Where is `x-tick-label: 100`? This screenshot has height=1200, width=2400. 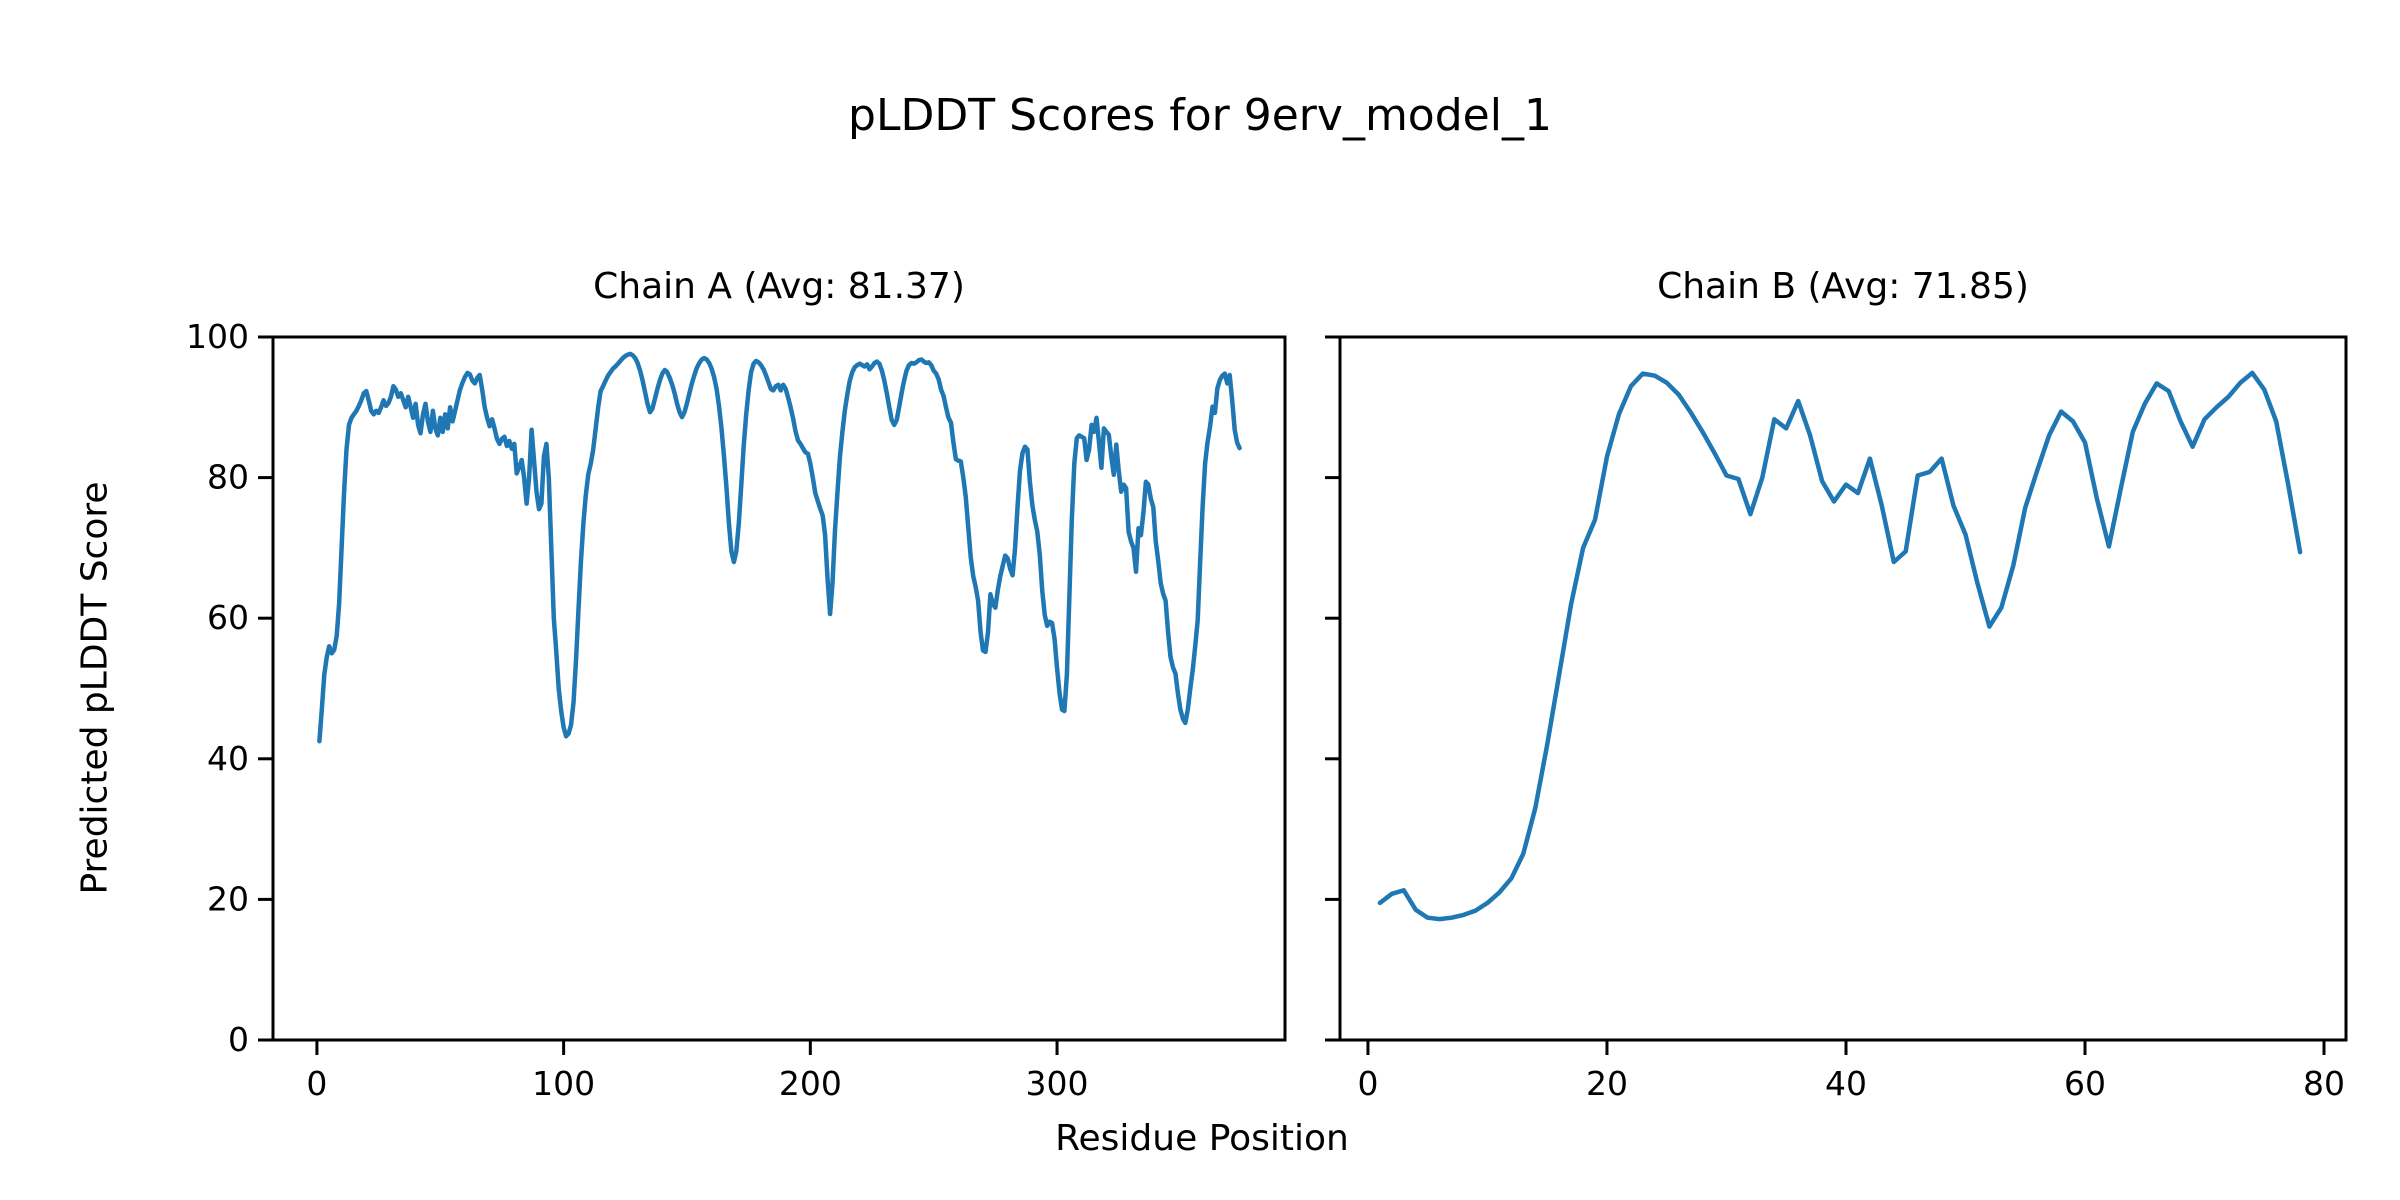
x-tick-label: 100 is located at coordinates (563, 1083).